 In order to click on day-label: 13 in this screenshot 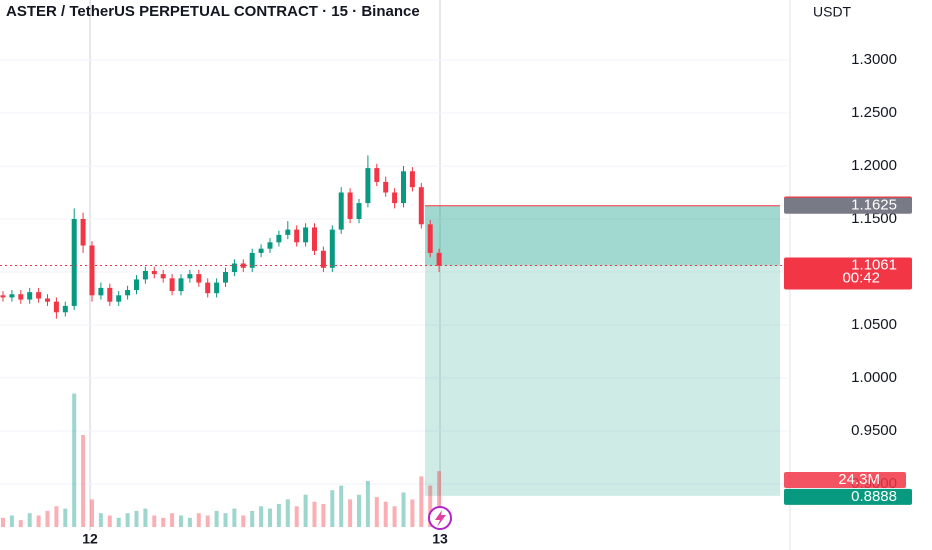, I will do `click(440, 539)`.